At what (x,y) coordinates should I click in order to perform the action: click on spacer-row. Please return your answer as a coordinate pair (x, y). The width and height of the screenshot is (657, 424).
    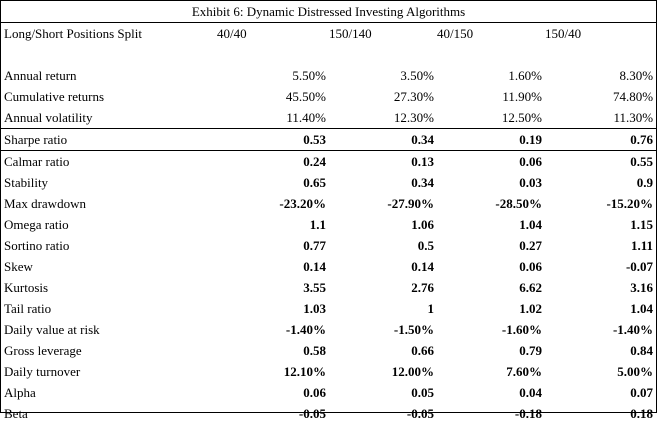
    Looking at the image, I should click on (328, 54).